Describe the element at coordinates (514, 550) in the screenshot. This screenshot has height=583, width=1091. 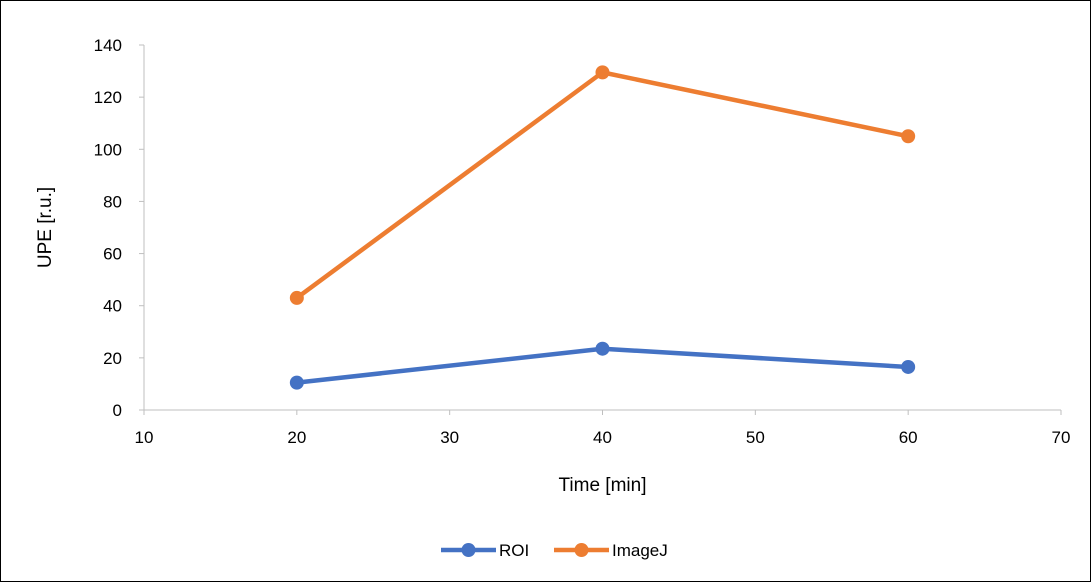
I see `legend-label: ROI` at that location.